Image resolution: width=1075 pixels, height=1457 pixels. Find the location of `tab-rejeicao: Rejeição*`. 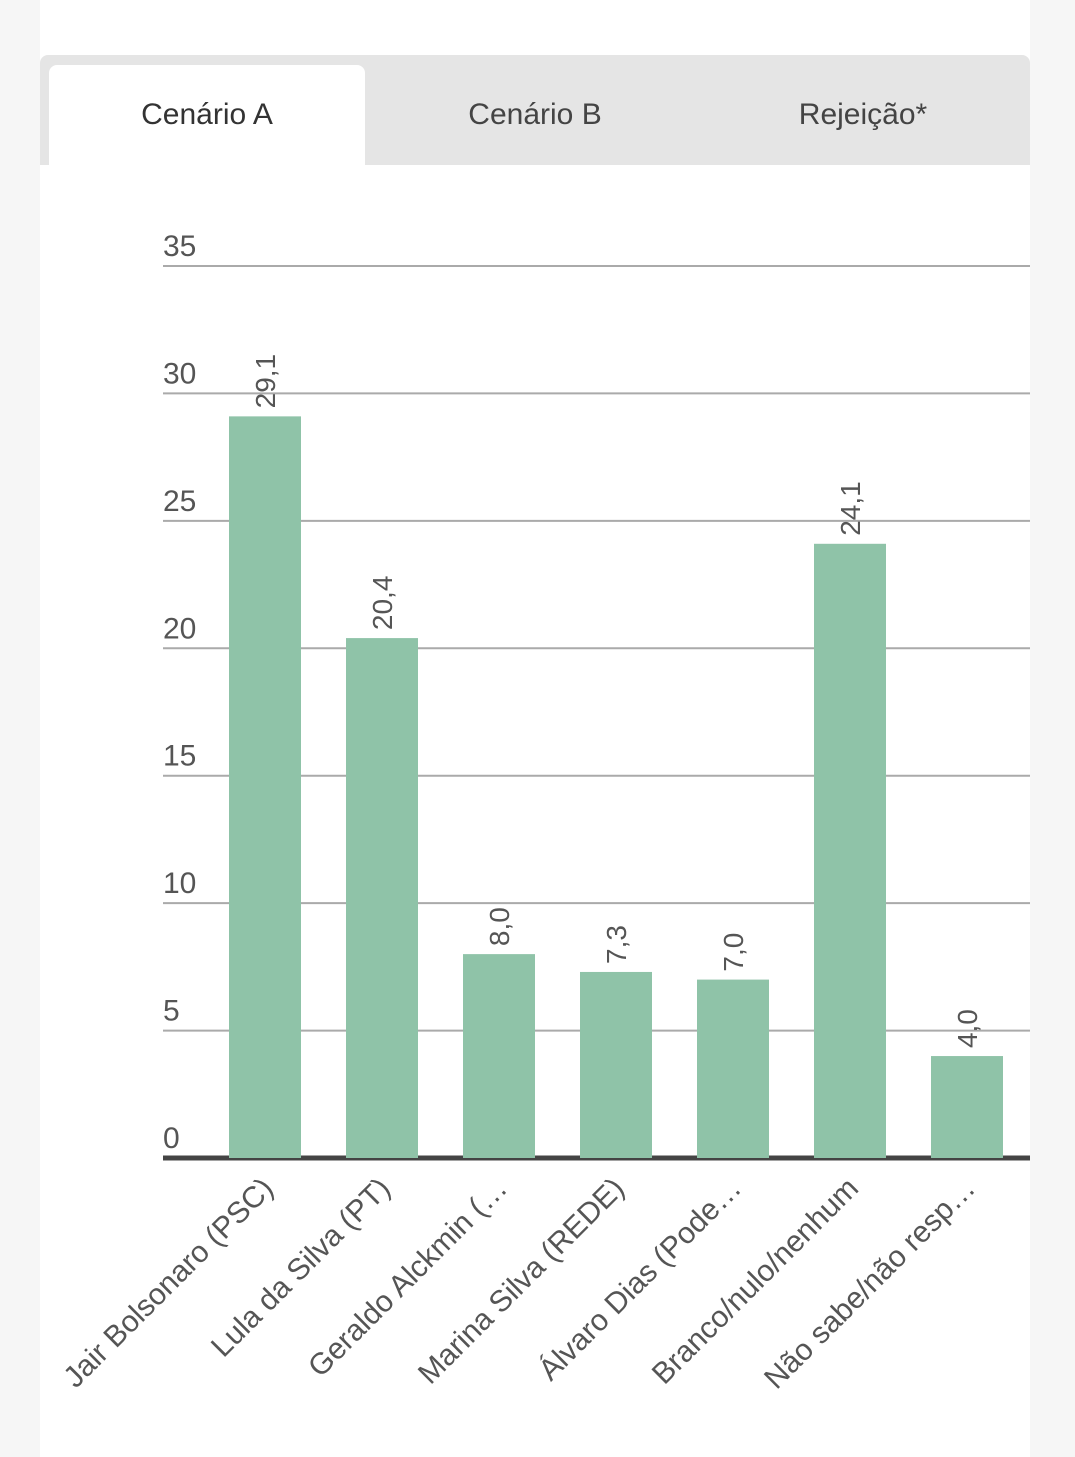

tab-rejeicao: Rejeição* is located at coordinates (863, 114).